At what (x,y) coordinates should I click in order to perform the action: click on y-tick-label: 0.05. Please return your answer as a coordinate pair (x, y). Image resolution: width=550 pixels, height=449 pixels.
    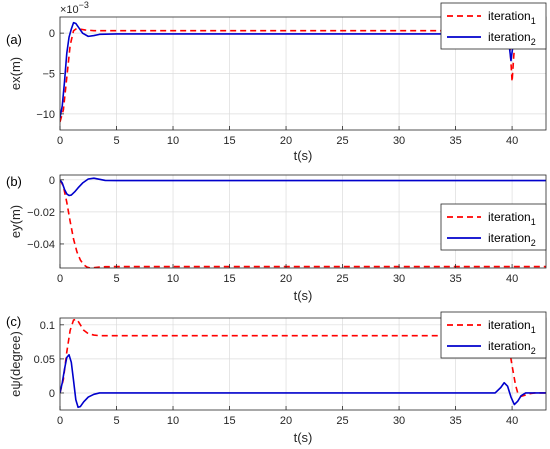
    Looking at the image, I should click on (44, 360).